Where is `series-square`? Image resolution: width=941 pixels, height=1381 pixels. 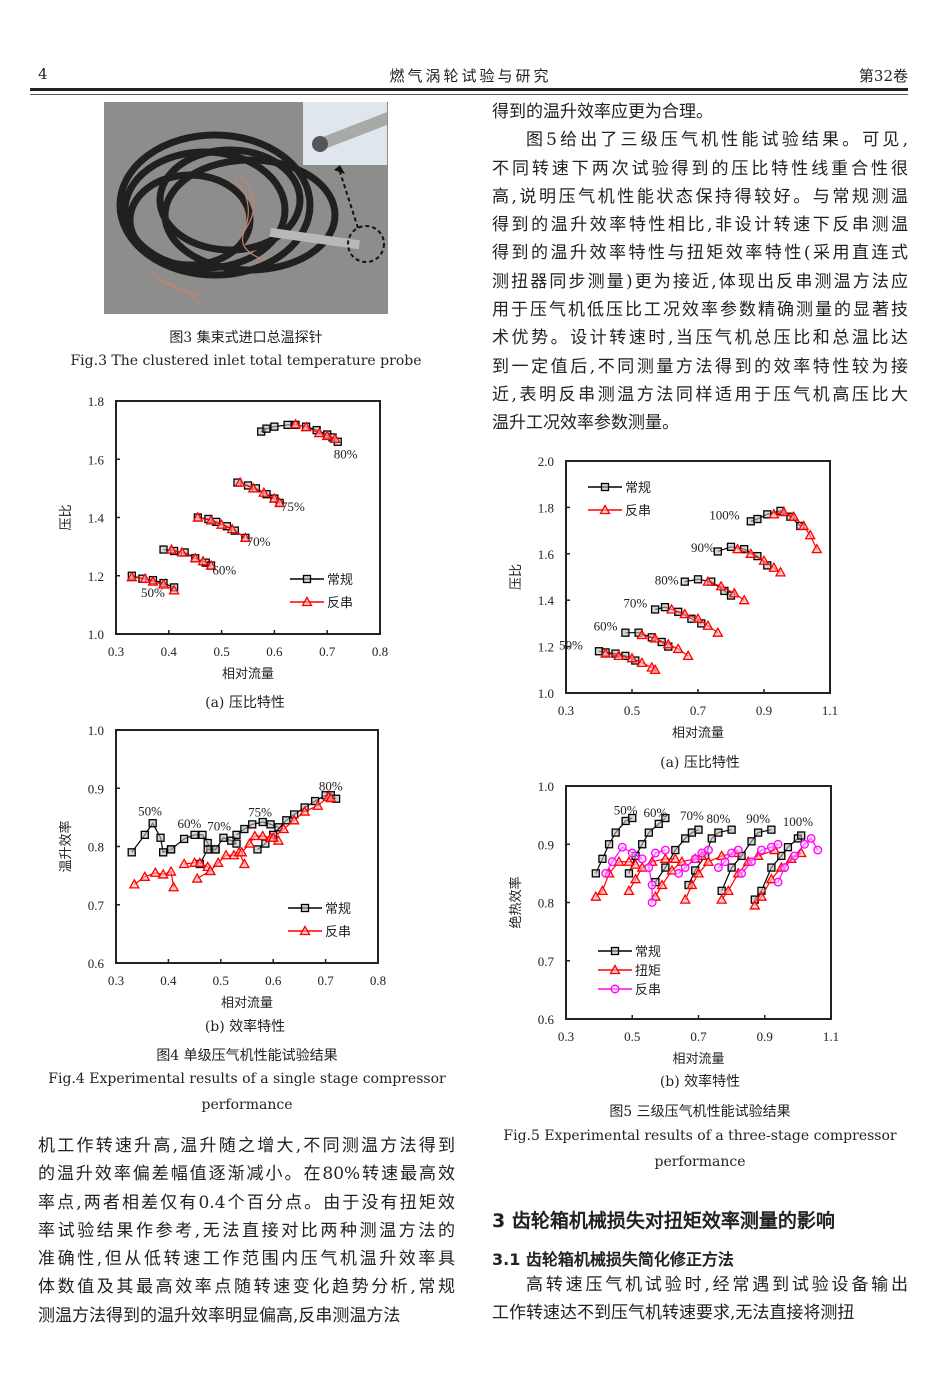
series-square is located at coordinates (698, 858).